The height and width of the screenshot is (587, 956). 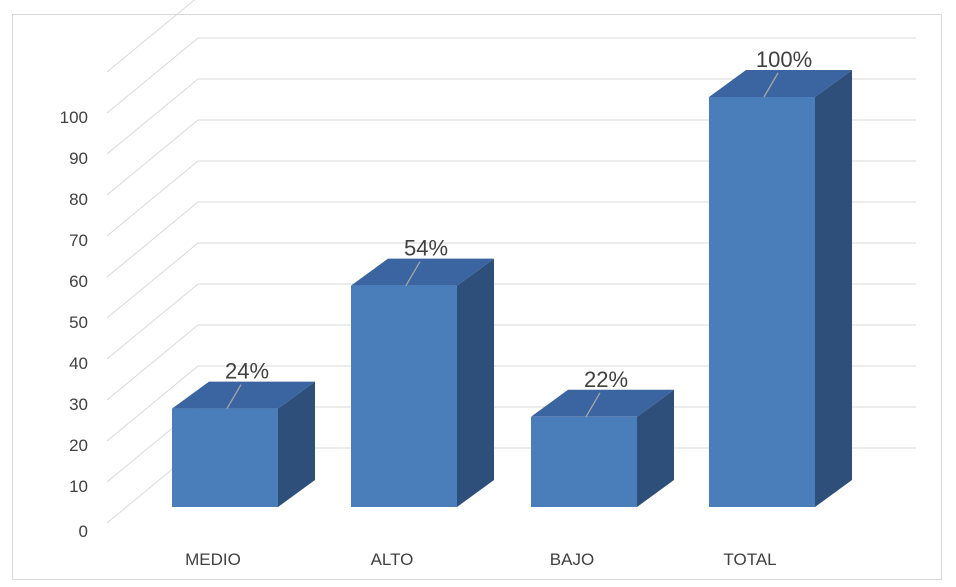 I want to click on y-tick-label: 10, so click(x=78, y=486).